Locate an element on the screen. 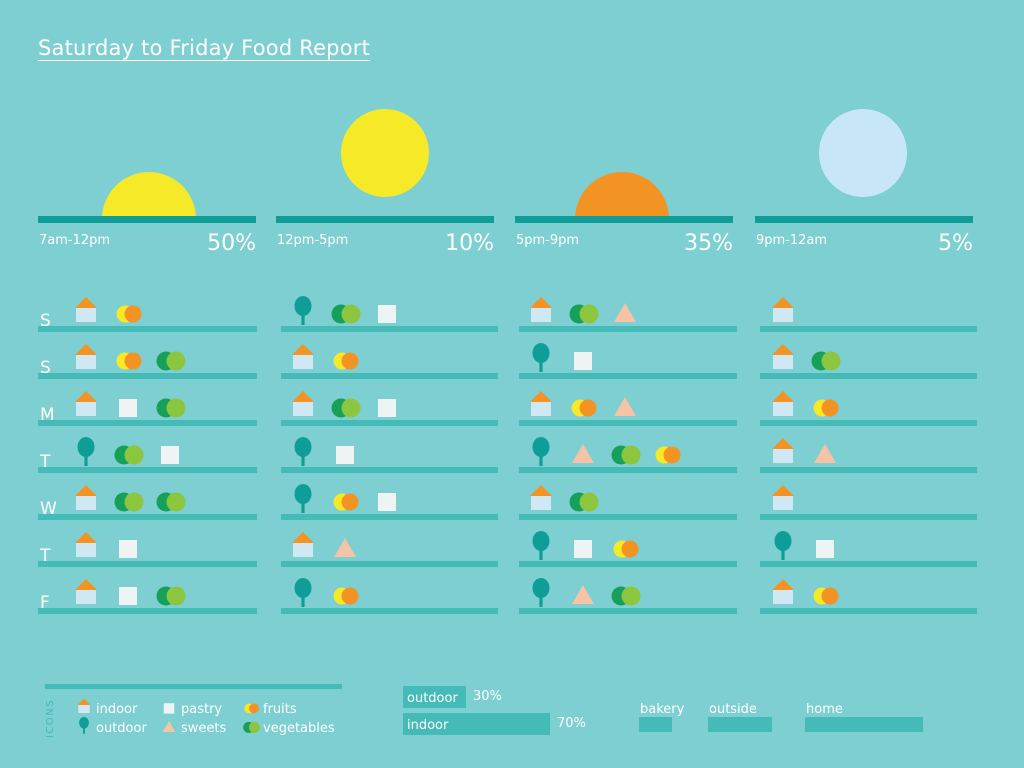 The width and height of the screenshot is (1024, 768). share-label-outdoor: outdoor is located at coordinates (432, 698).